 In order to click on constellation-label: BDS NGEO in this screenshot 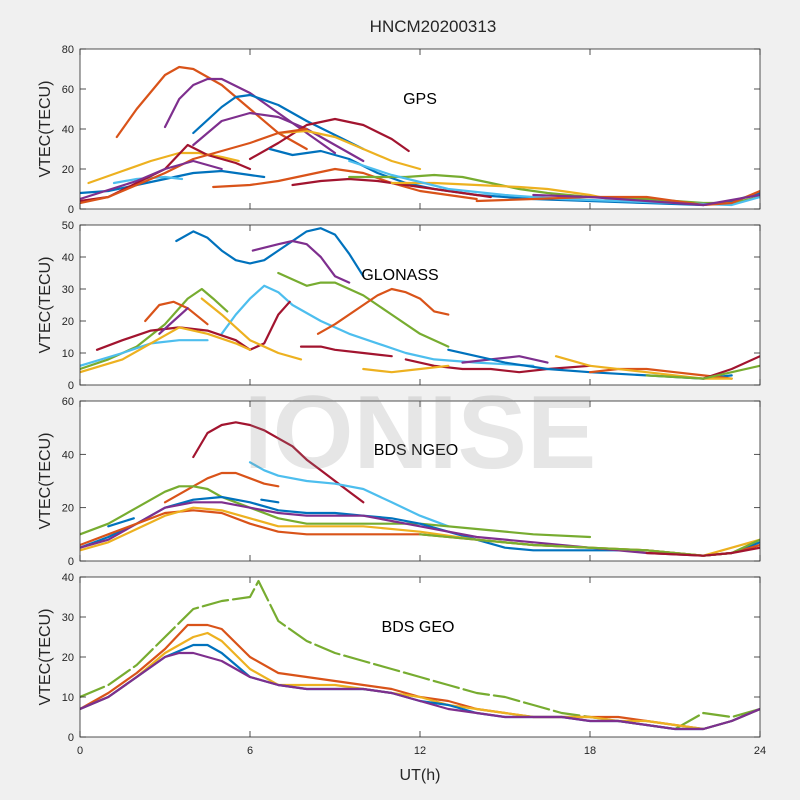, I will do `click(416, 450)`.